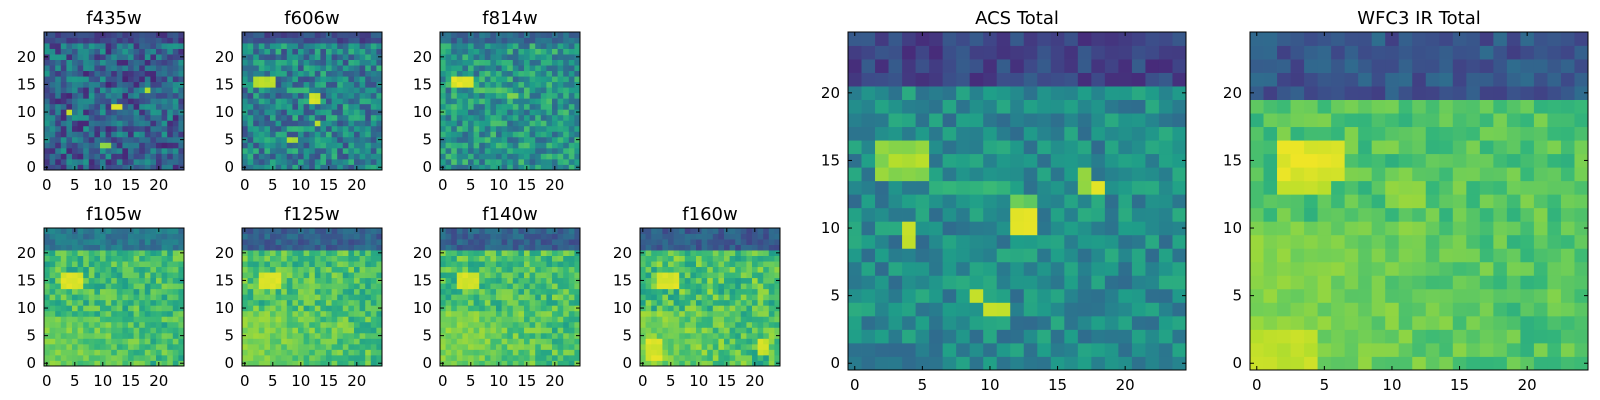 The width and height of the screenshot is (1600, 400). Describe the element at coordinates (114, 101) in the screenshot. I see `heatmap-cells` at that location.